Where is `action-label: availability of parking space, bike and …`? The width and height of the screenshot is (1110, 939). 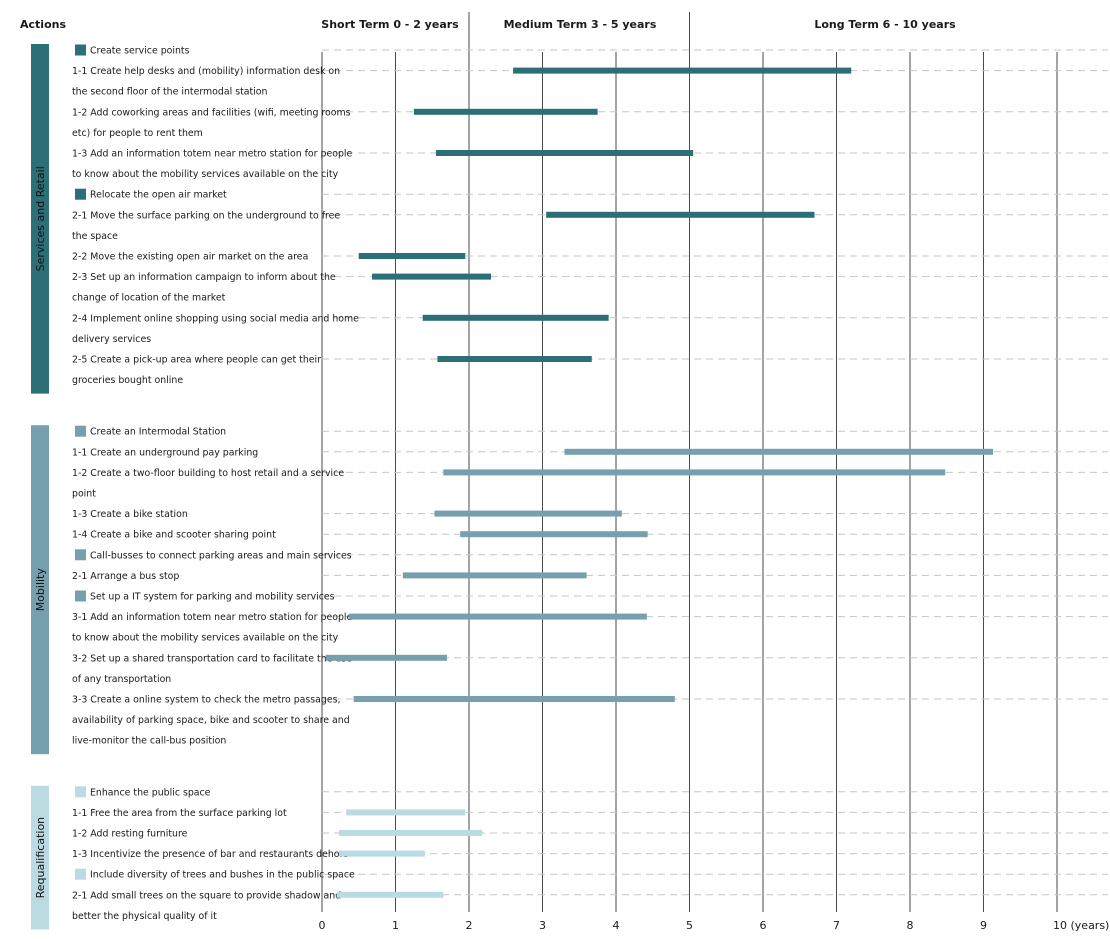
action-label: availability of parking space, bike and … is located at coordinates (211, 720).